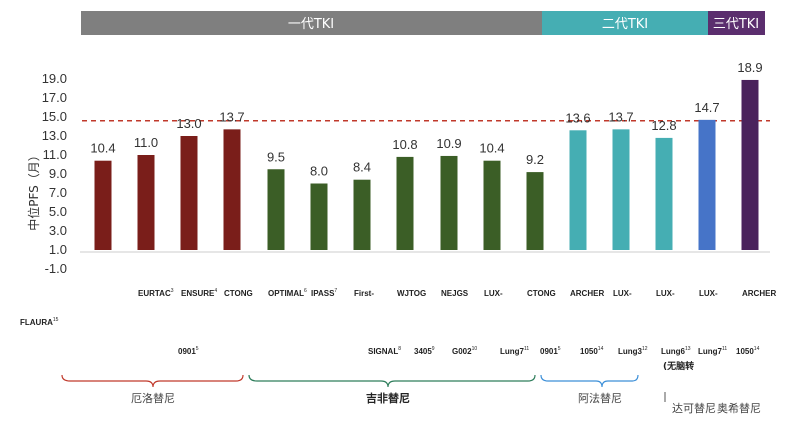  What do you see at coordinates (58, 211) in the screenshot?
I see `y-tick-label: 5.0` at bounding box center [58, 211].